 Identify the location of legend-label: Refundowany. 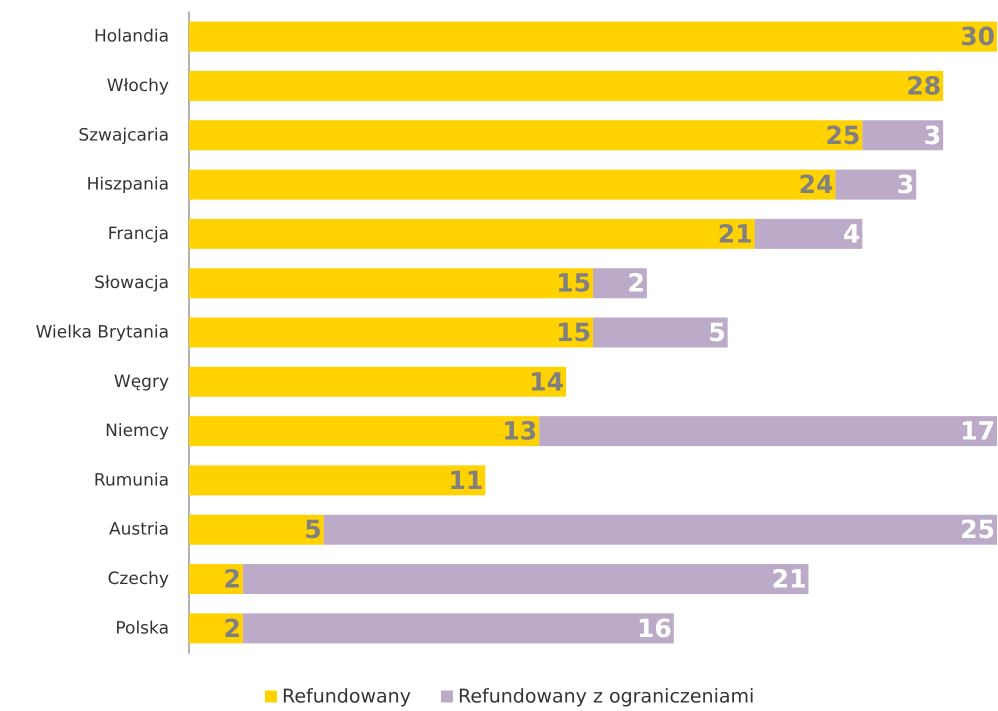
(346, 697).